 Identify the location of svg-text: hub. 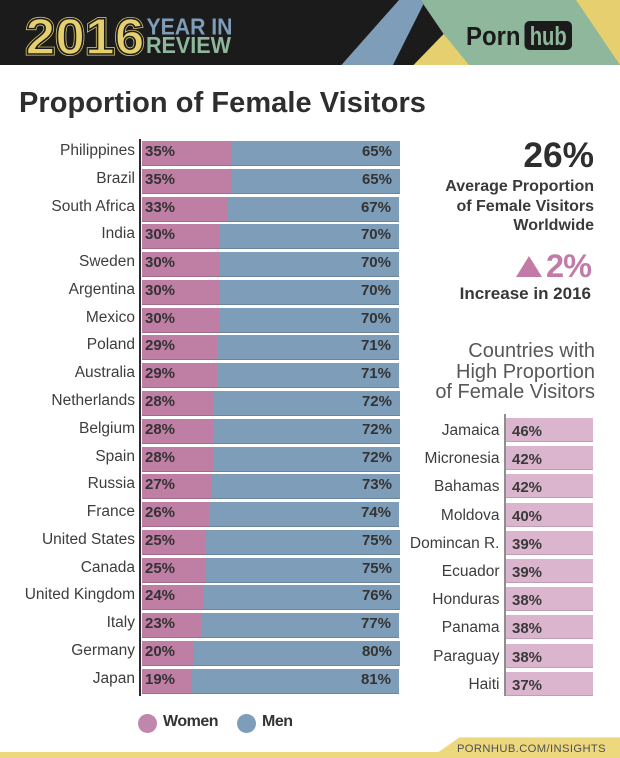
(548, 37).